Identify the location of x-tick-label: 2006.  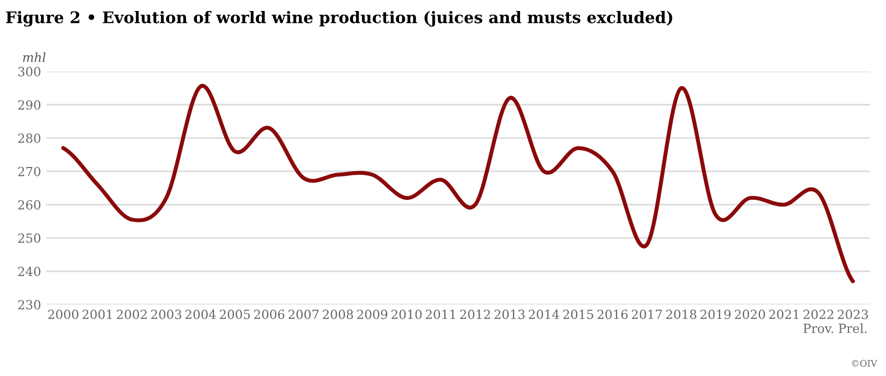
(269, 315).